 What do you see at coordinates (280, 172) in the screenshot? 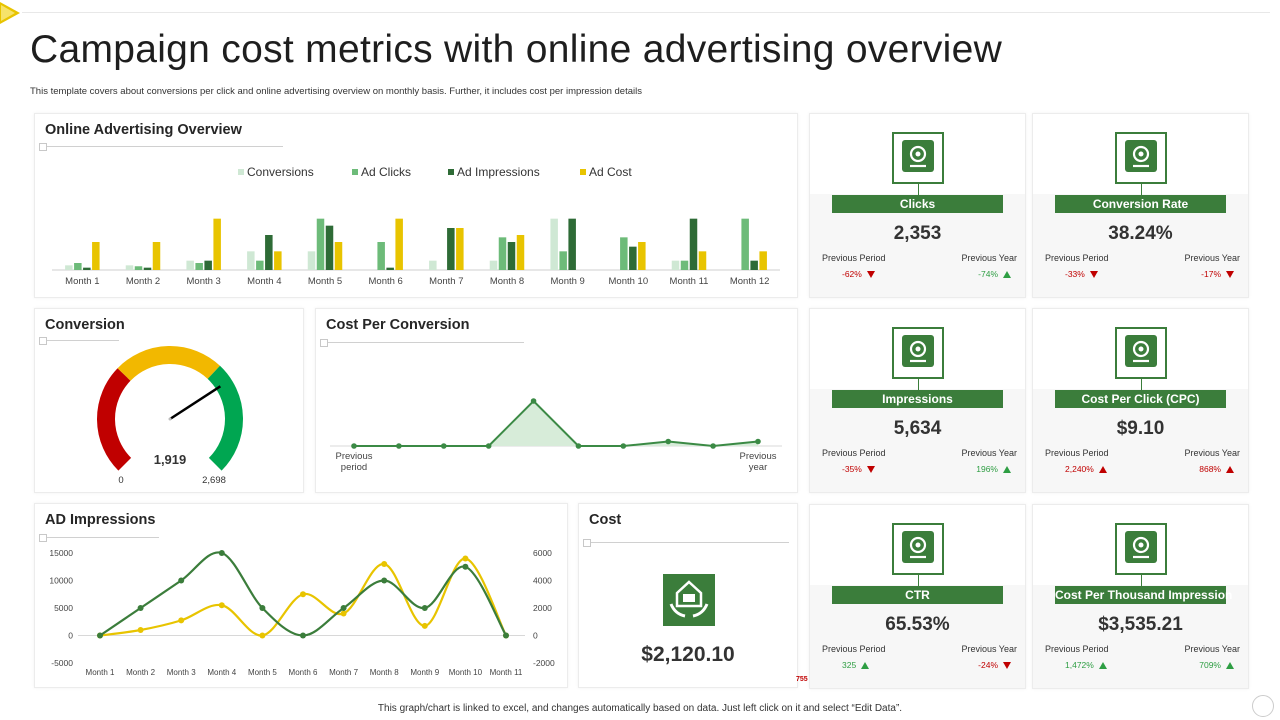
I see `legend-label: Conversions` at bounding box center [280, 172].